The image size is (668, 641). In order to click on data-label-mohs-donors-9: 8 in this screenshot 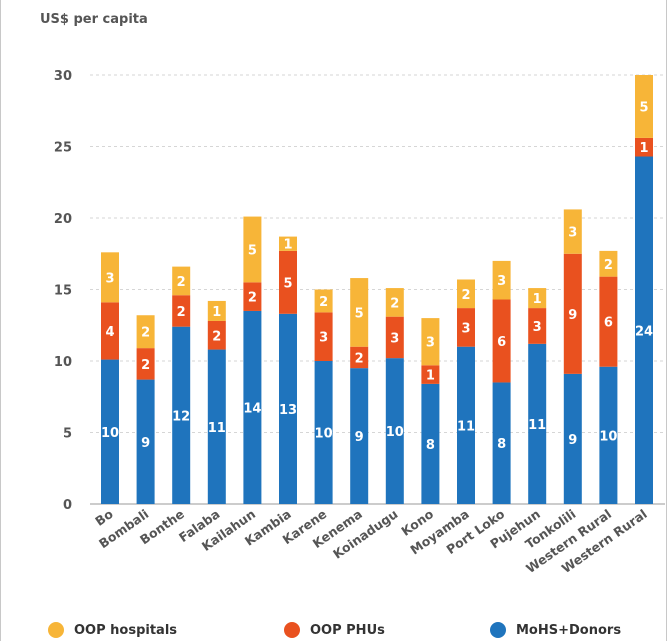, I will do `click(430, 445)`.